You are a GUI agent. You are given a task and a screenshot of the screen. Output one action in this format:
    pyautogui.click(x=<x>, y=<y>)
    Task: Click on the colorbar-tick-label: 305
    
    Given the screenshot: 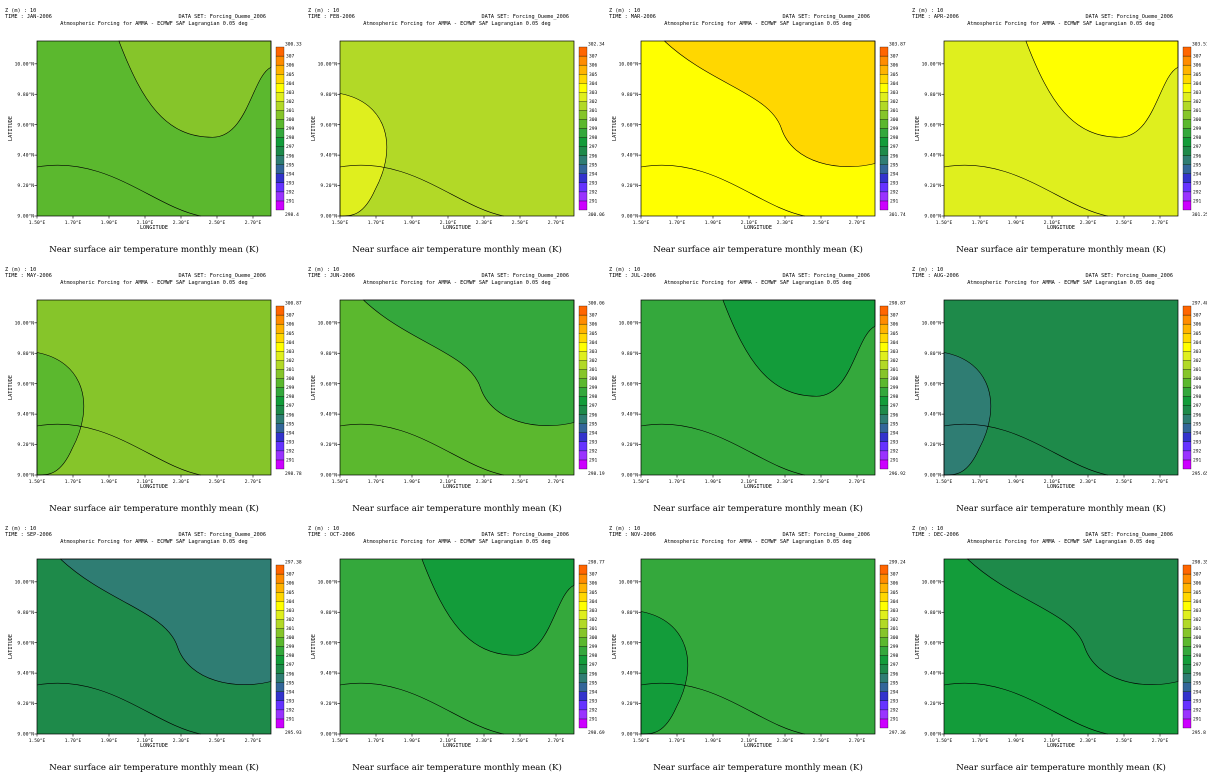 What is the action you would take?
    pyautogui.click(x=894, y=334)
    